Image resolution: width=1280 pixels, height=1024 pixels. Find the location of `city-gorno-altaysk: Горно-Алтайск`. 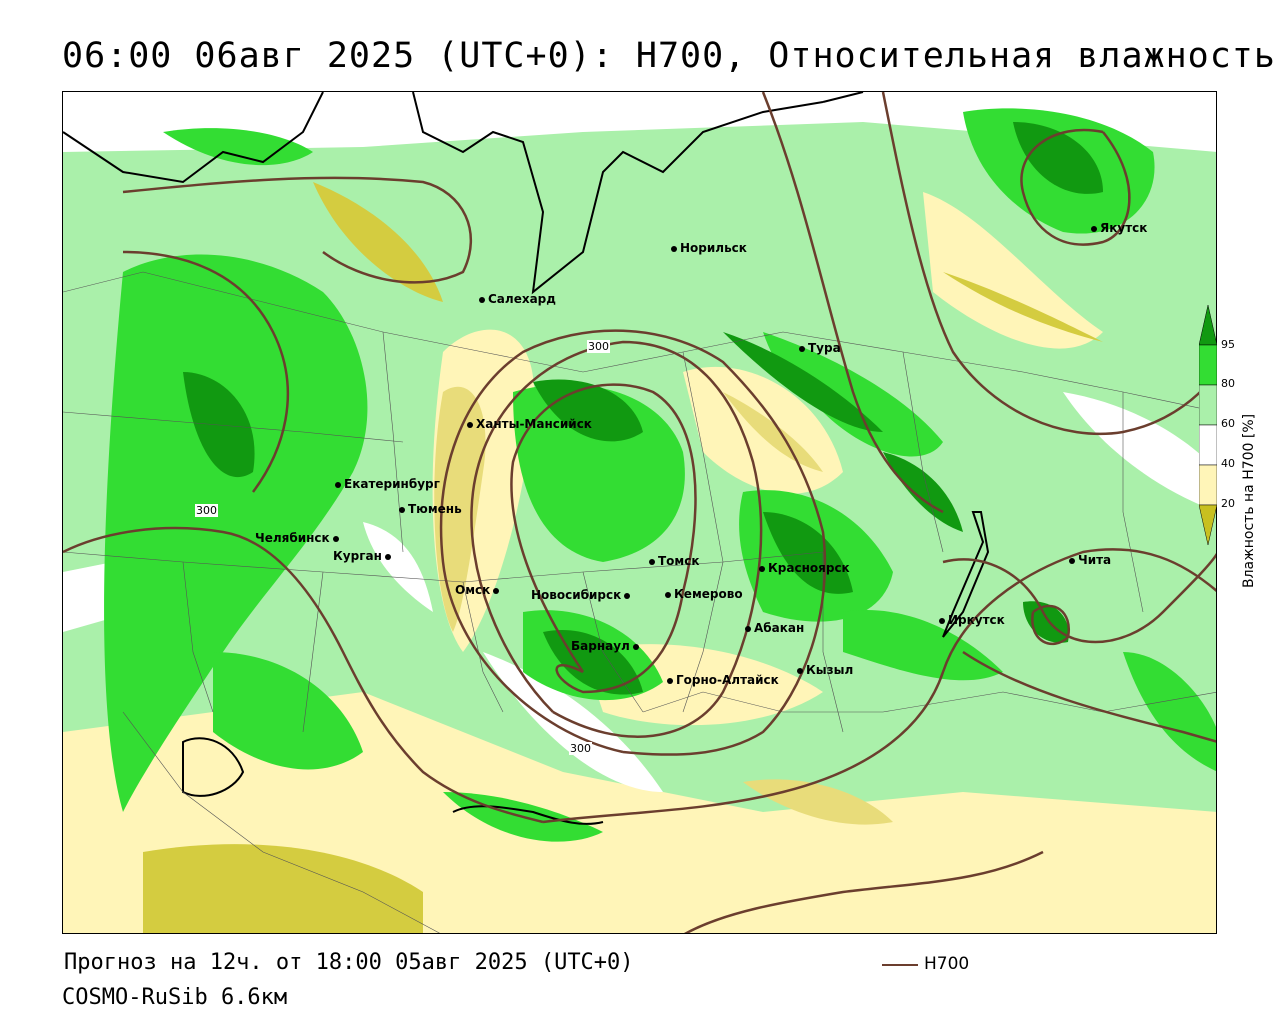

city-gorno-altaysk: Горно-Алтайск is located at coordinates (723, 680).